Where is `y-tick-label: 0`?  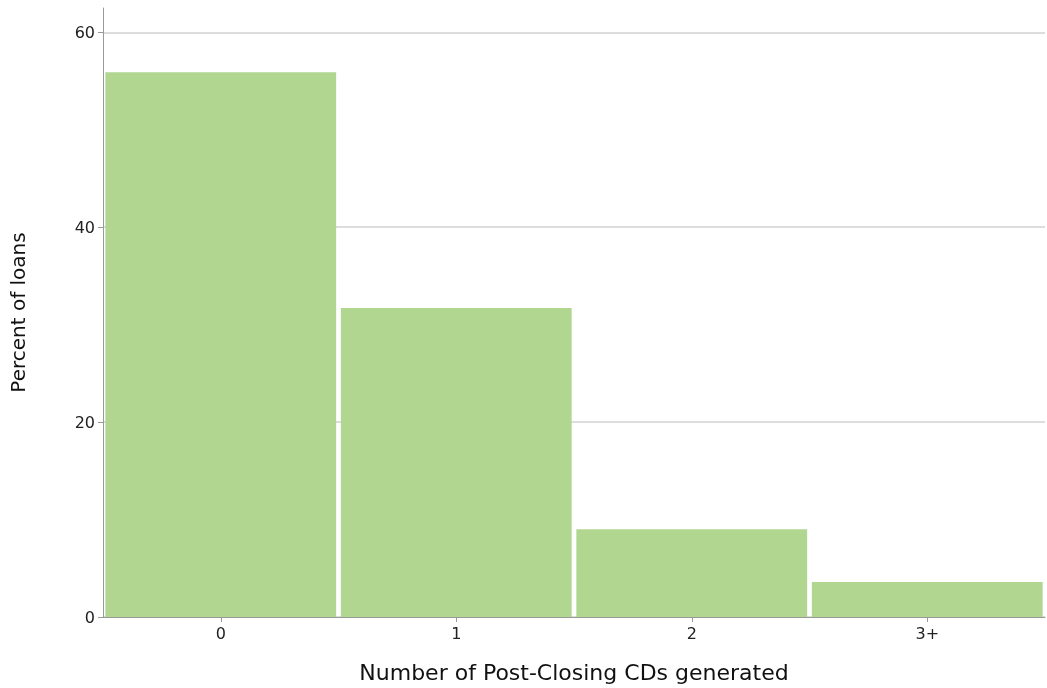
y-tick-label: 0 is located at coordinates (89, 617).